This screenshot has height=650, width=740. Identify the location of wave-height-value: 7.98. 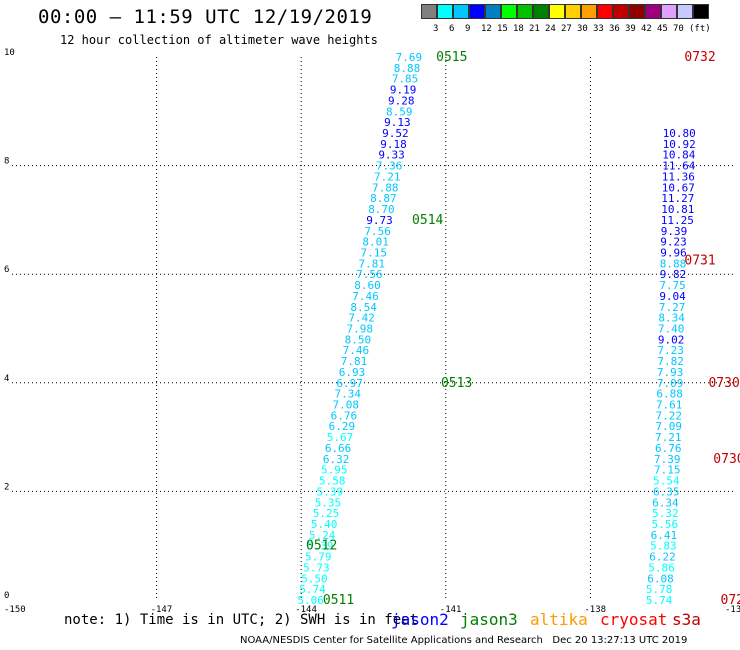
(360, 329).